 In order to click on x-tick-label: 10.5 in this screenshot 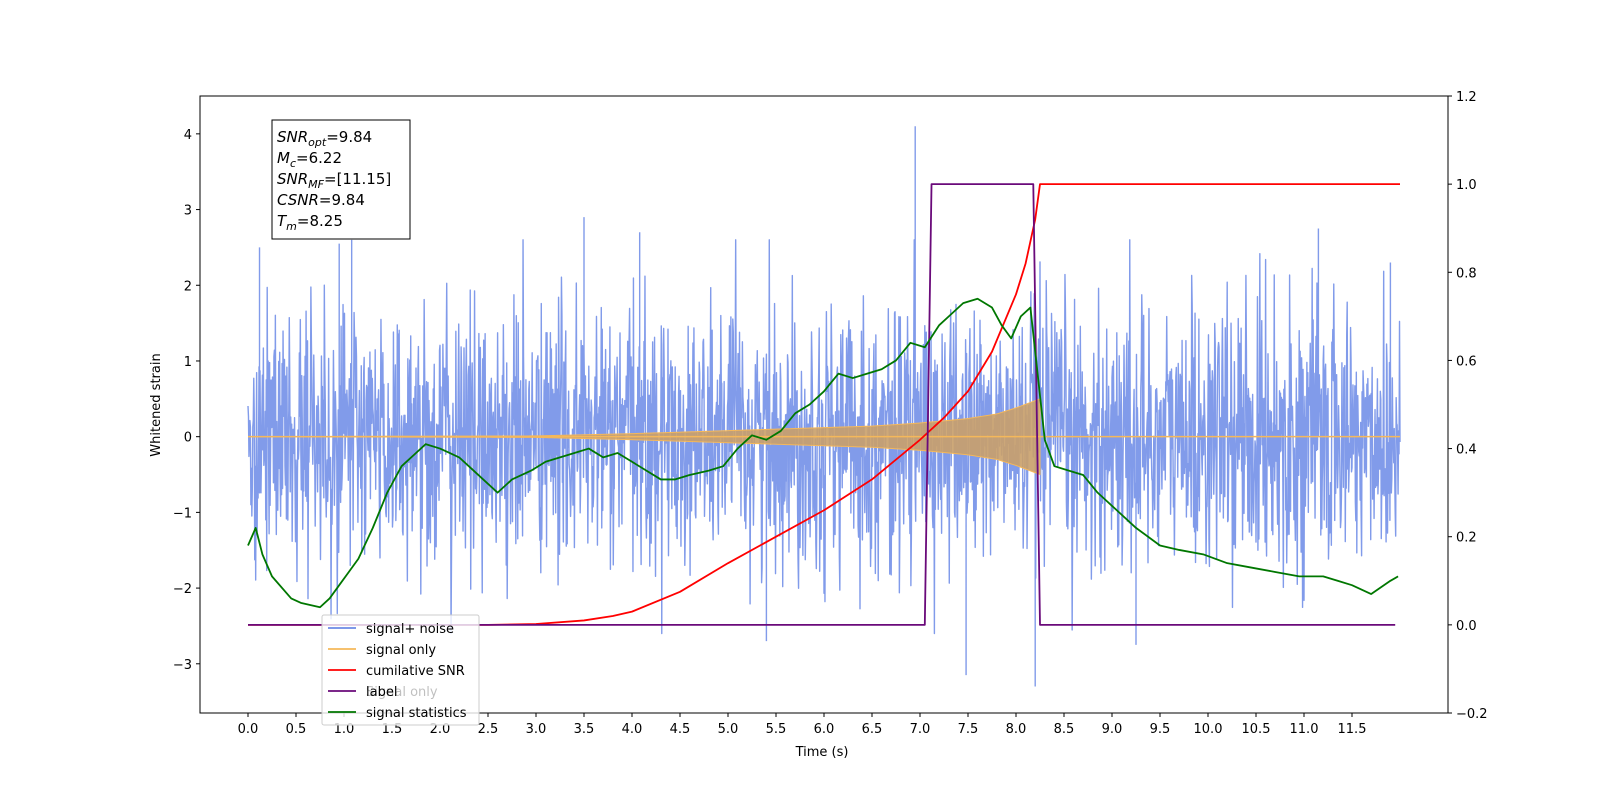, I will do `click(1256, 729)`.